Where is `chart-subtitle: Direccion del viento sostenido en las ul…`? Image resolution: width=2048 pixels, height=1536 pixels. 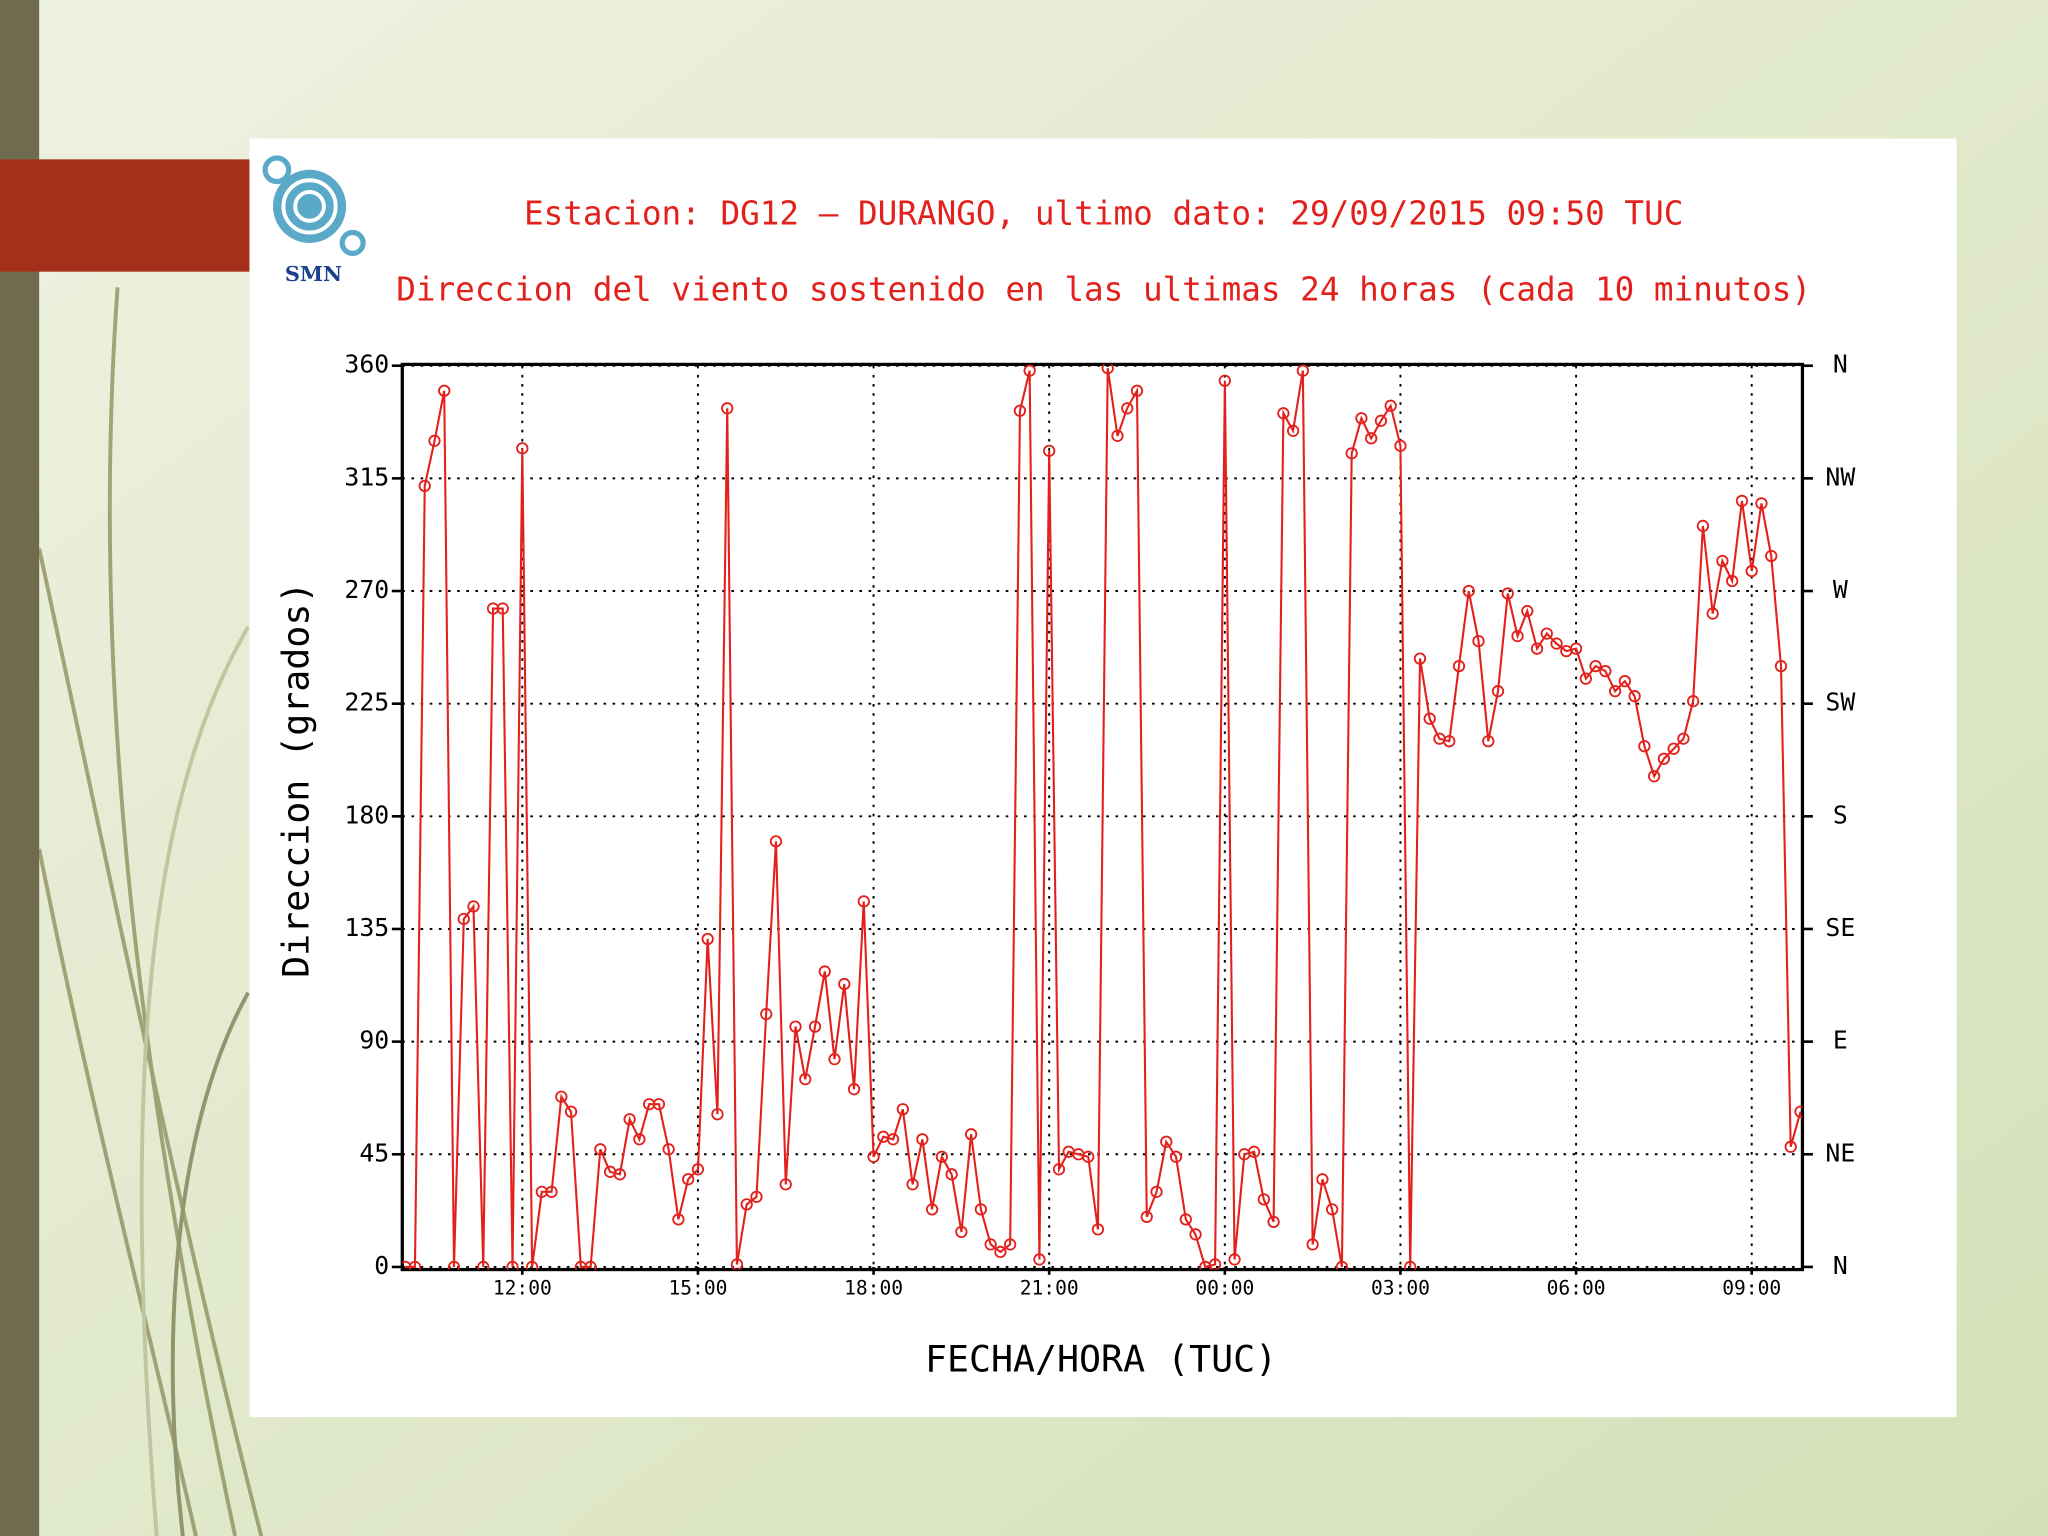 chart-subtitle: Direccion del viento sostenido en las ul… is located at coordinates (1103, 289).